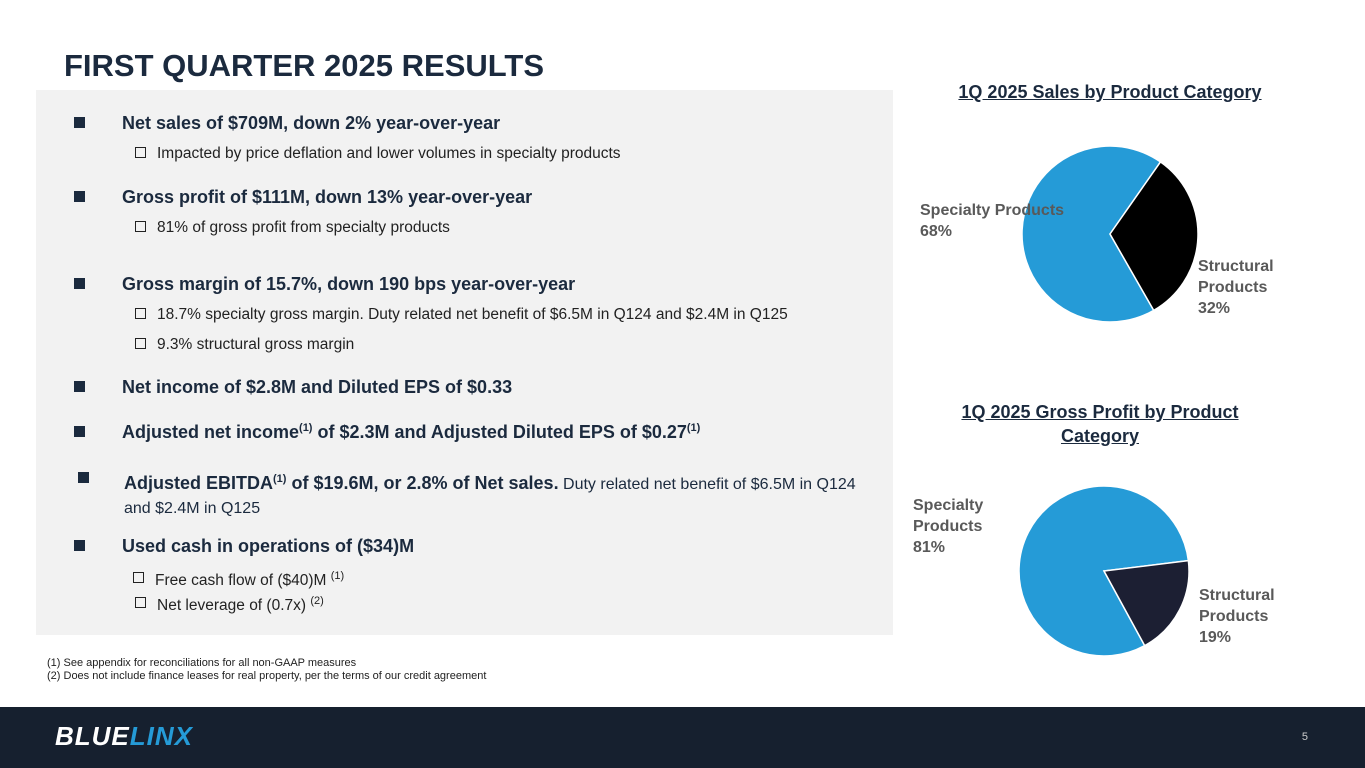 The width and height of the screenshot is (1365, 768). What do you see at coordinates (682, 737) in the screenshot?
I see `footer-bar` at bounding box center [682, 737].